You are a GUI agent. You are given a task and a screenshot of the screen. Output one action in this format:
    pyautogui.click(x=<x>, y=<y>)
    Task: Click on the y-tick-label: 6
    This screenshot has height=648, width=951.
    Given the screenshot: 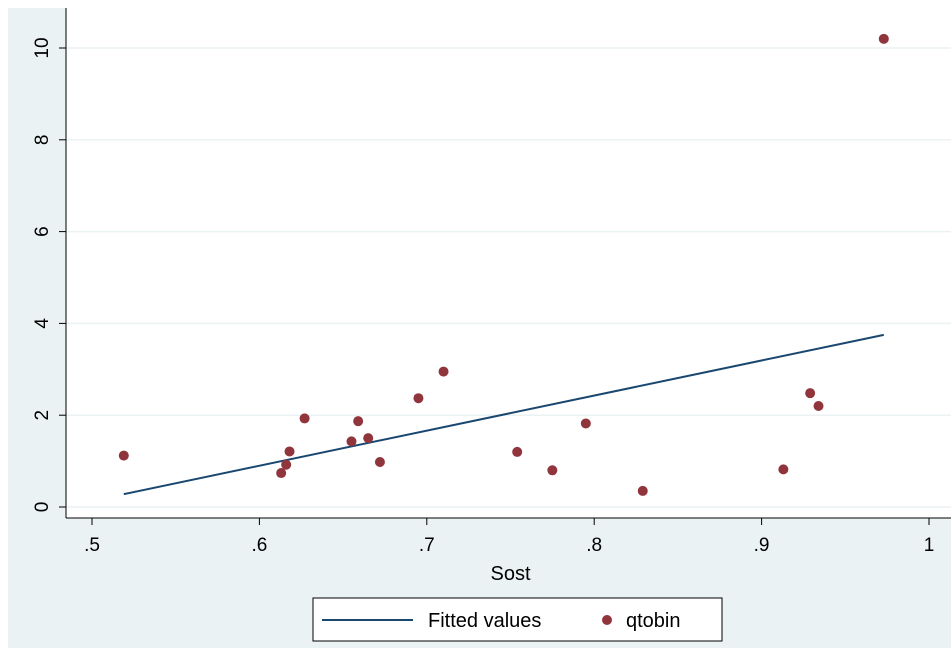 What is the action you would take?
    pyautogui.click(x=42, y=231)
    